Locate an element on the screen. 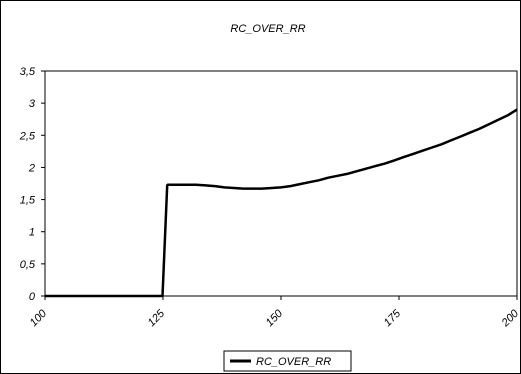 Image resolution: width=521 pixels, height=374 pixels. legend-label: RC_OVER_RR is located at coordinates (293, 362).